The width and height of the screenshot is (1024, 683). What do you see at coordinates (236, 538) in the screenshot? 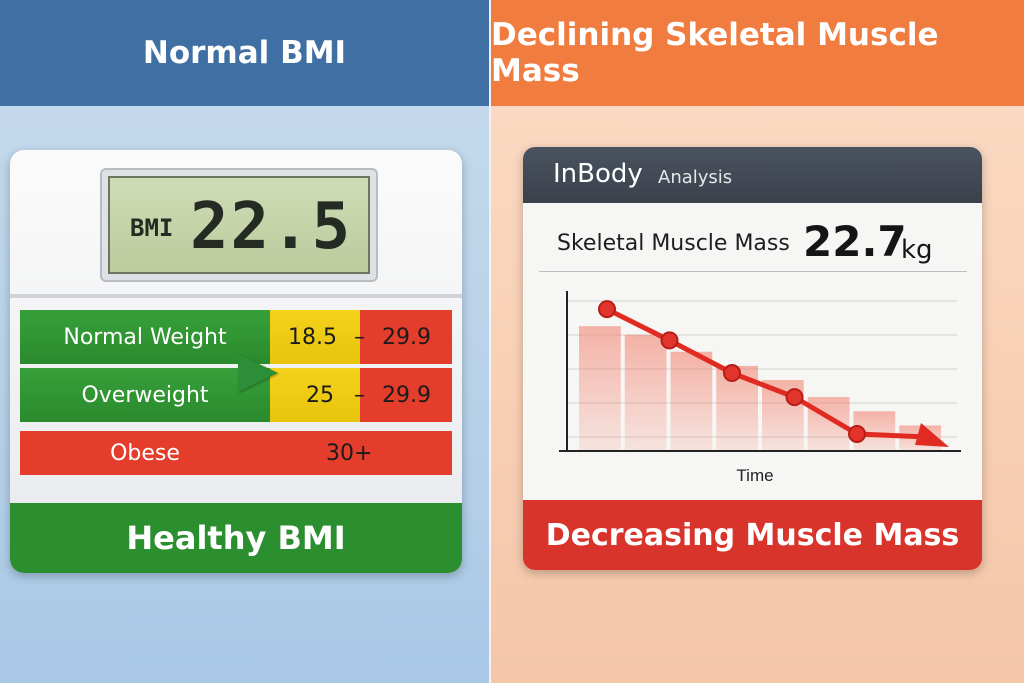
I see `healthy-bmi-footer: Healthy BMI` at bounding box center [236, 538].